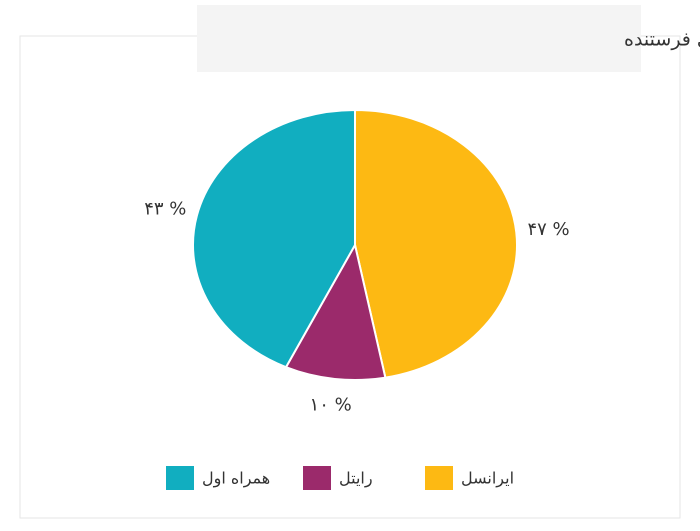 This screenshot has height=531, width=700. Describe the element at coordinates (419, 38) in the screenshot. I see `title-box` at that location.